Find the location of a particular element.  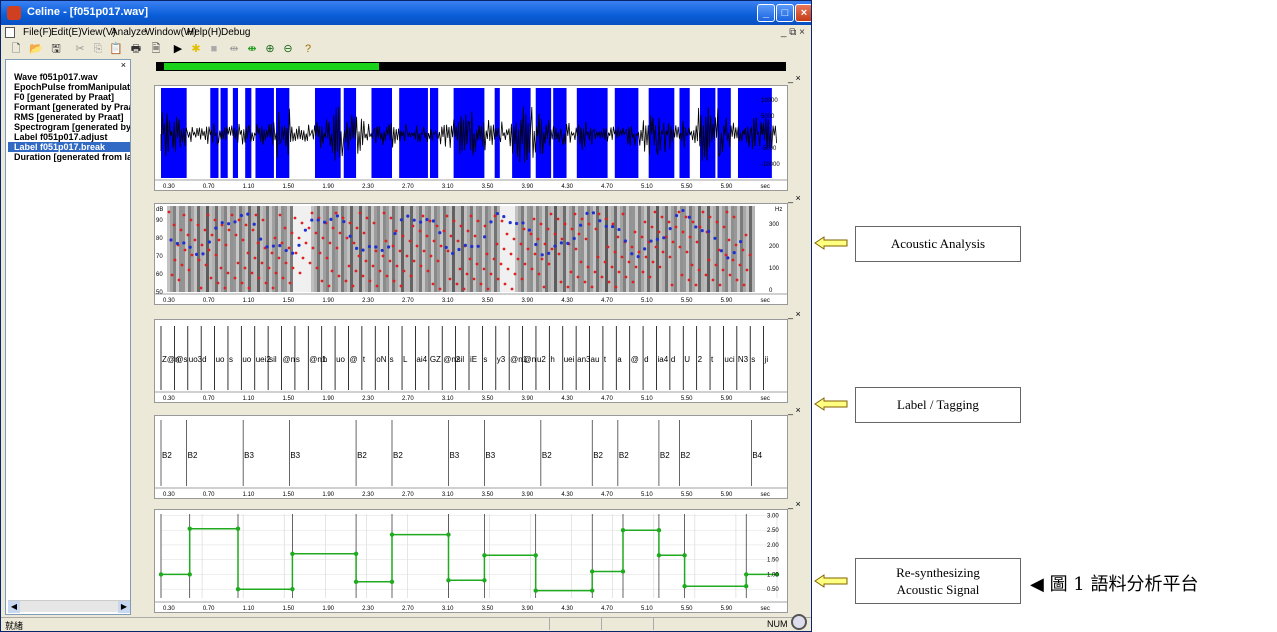

layer-item: Spectrogram [generated by is located at coordinates (72, 127).